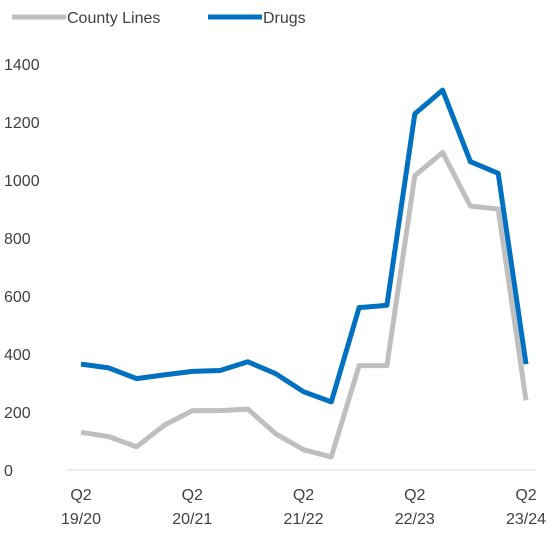  I want to click on y-tick-label: 600, so click(17, 297).